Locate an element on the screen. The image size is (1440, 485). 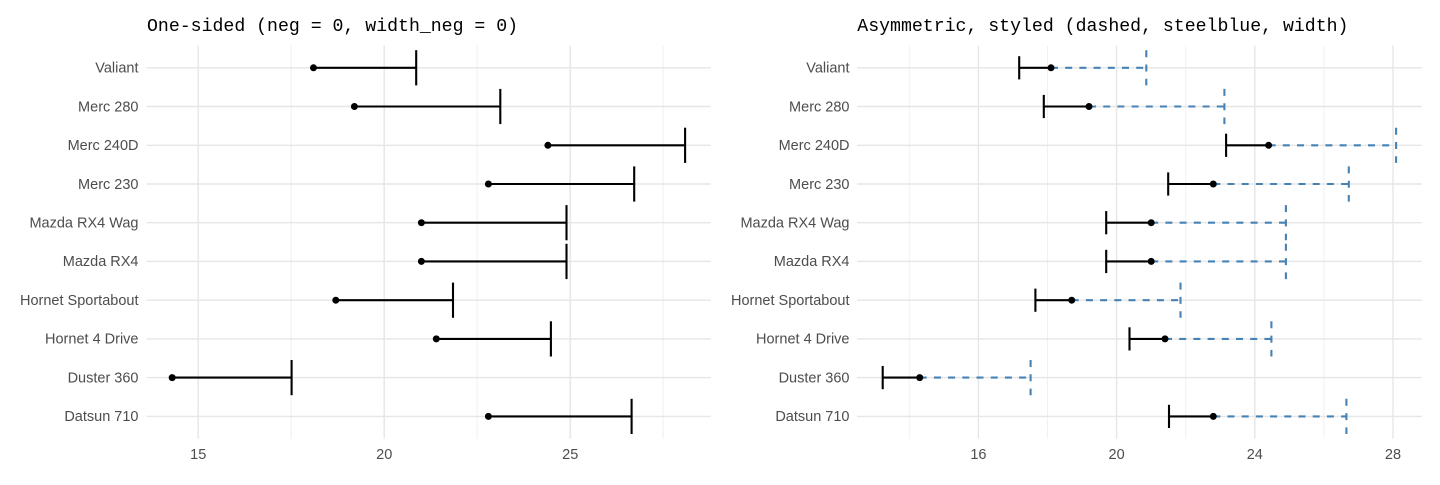
svg-text: 28 is located at coordinates (1393, 455).